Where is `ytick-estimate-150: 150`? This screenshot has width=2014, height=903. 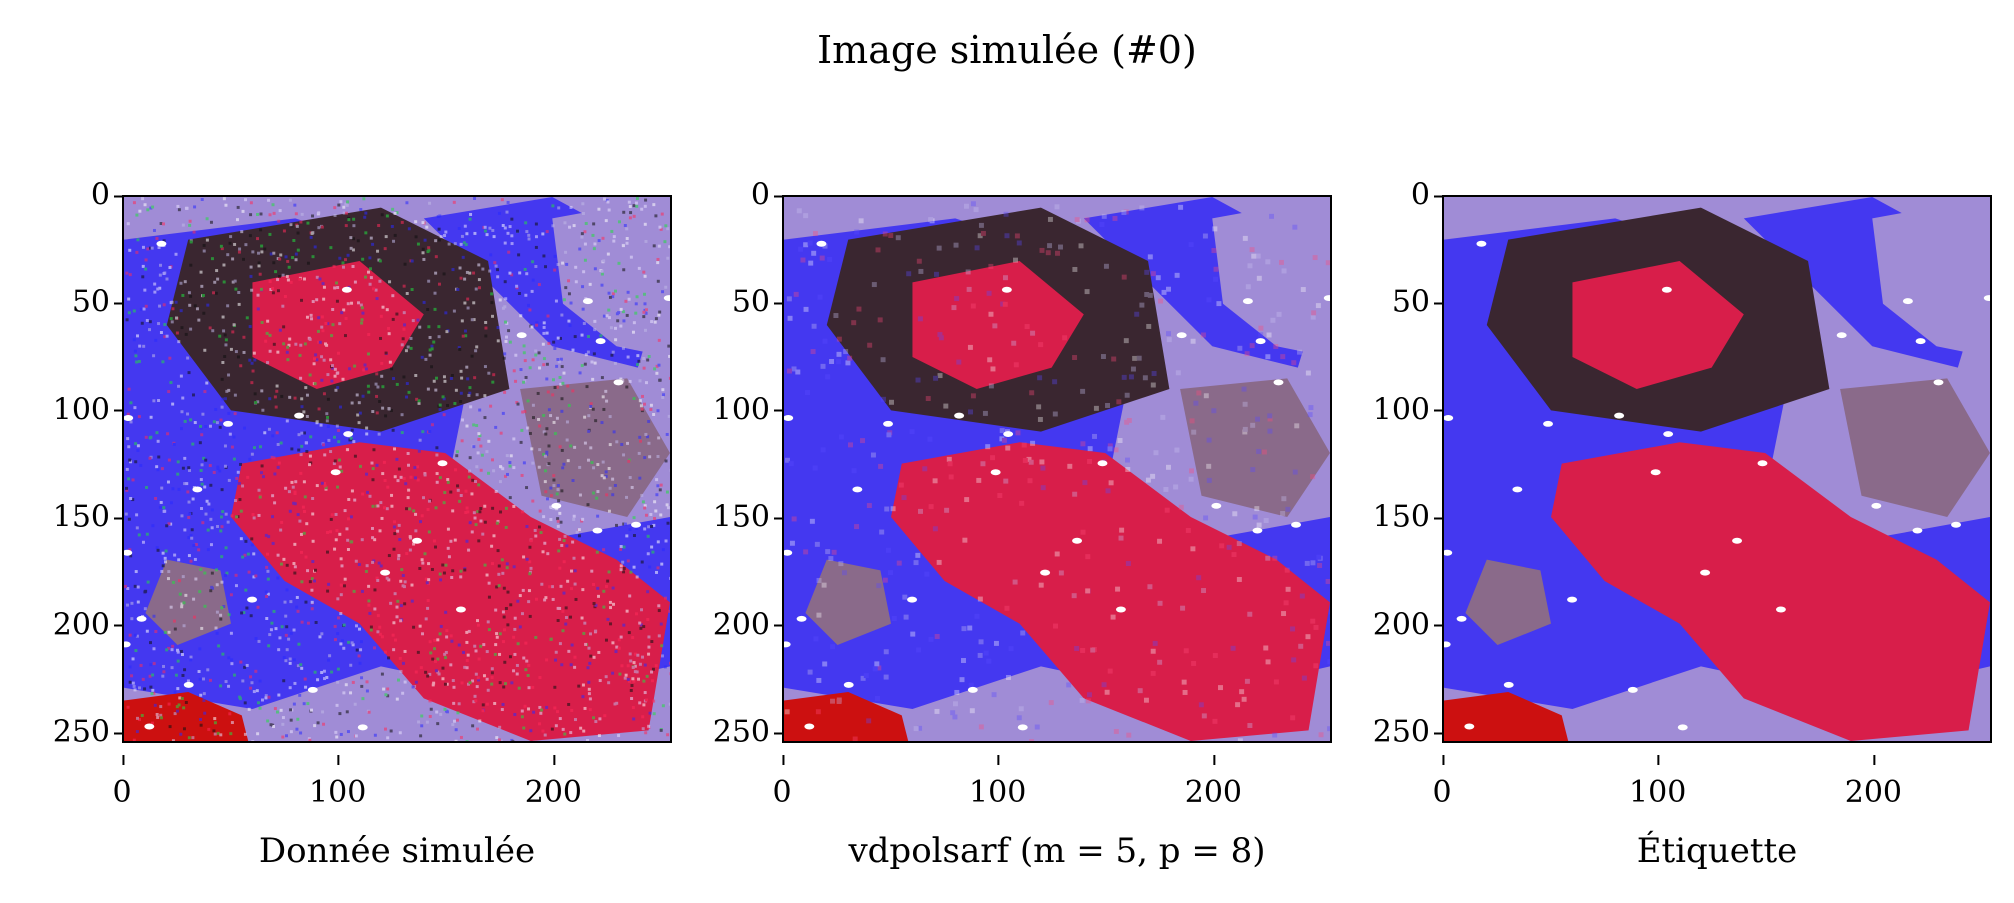 ytick-estimate-150: 150 is located at coordinates (748, 517).